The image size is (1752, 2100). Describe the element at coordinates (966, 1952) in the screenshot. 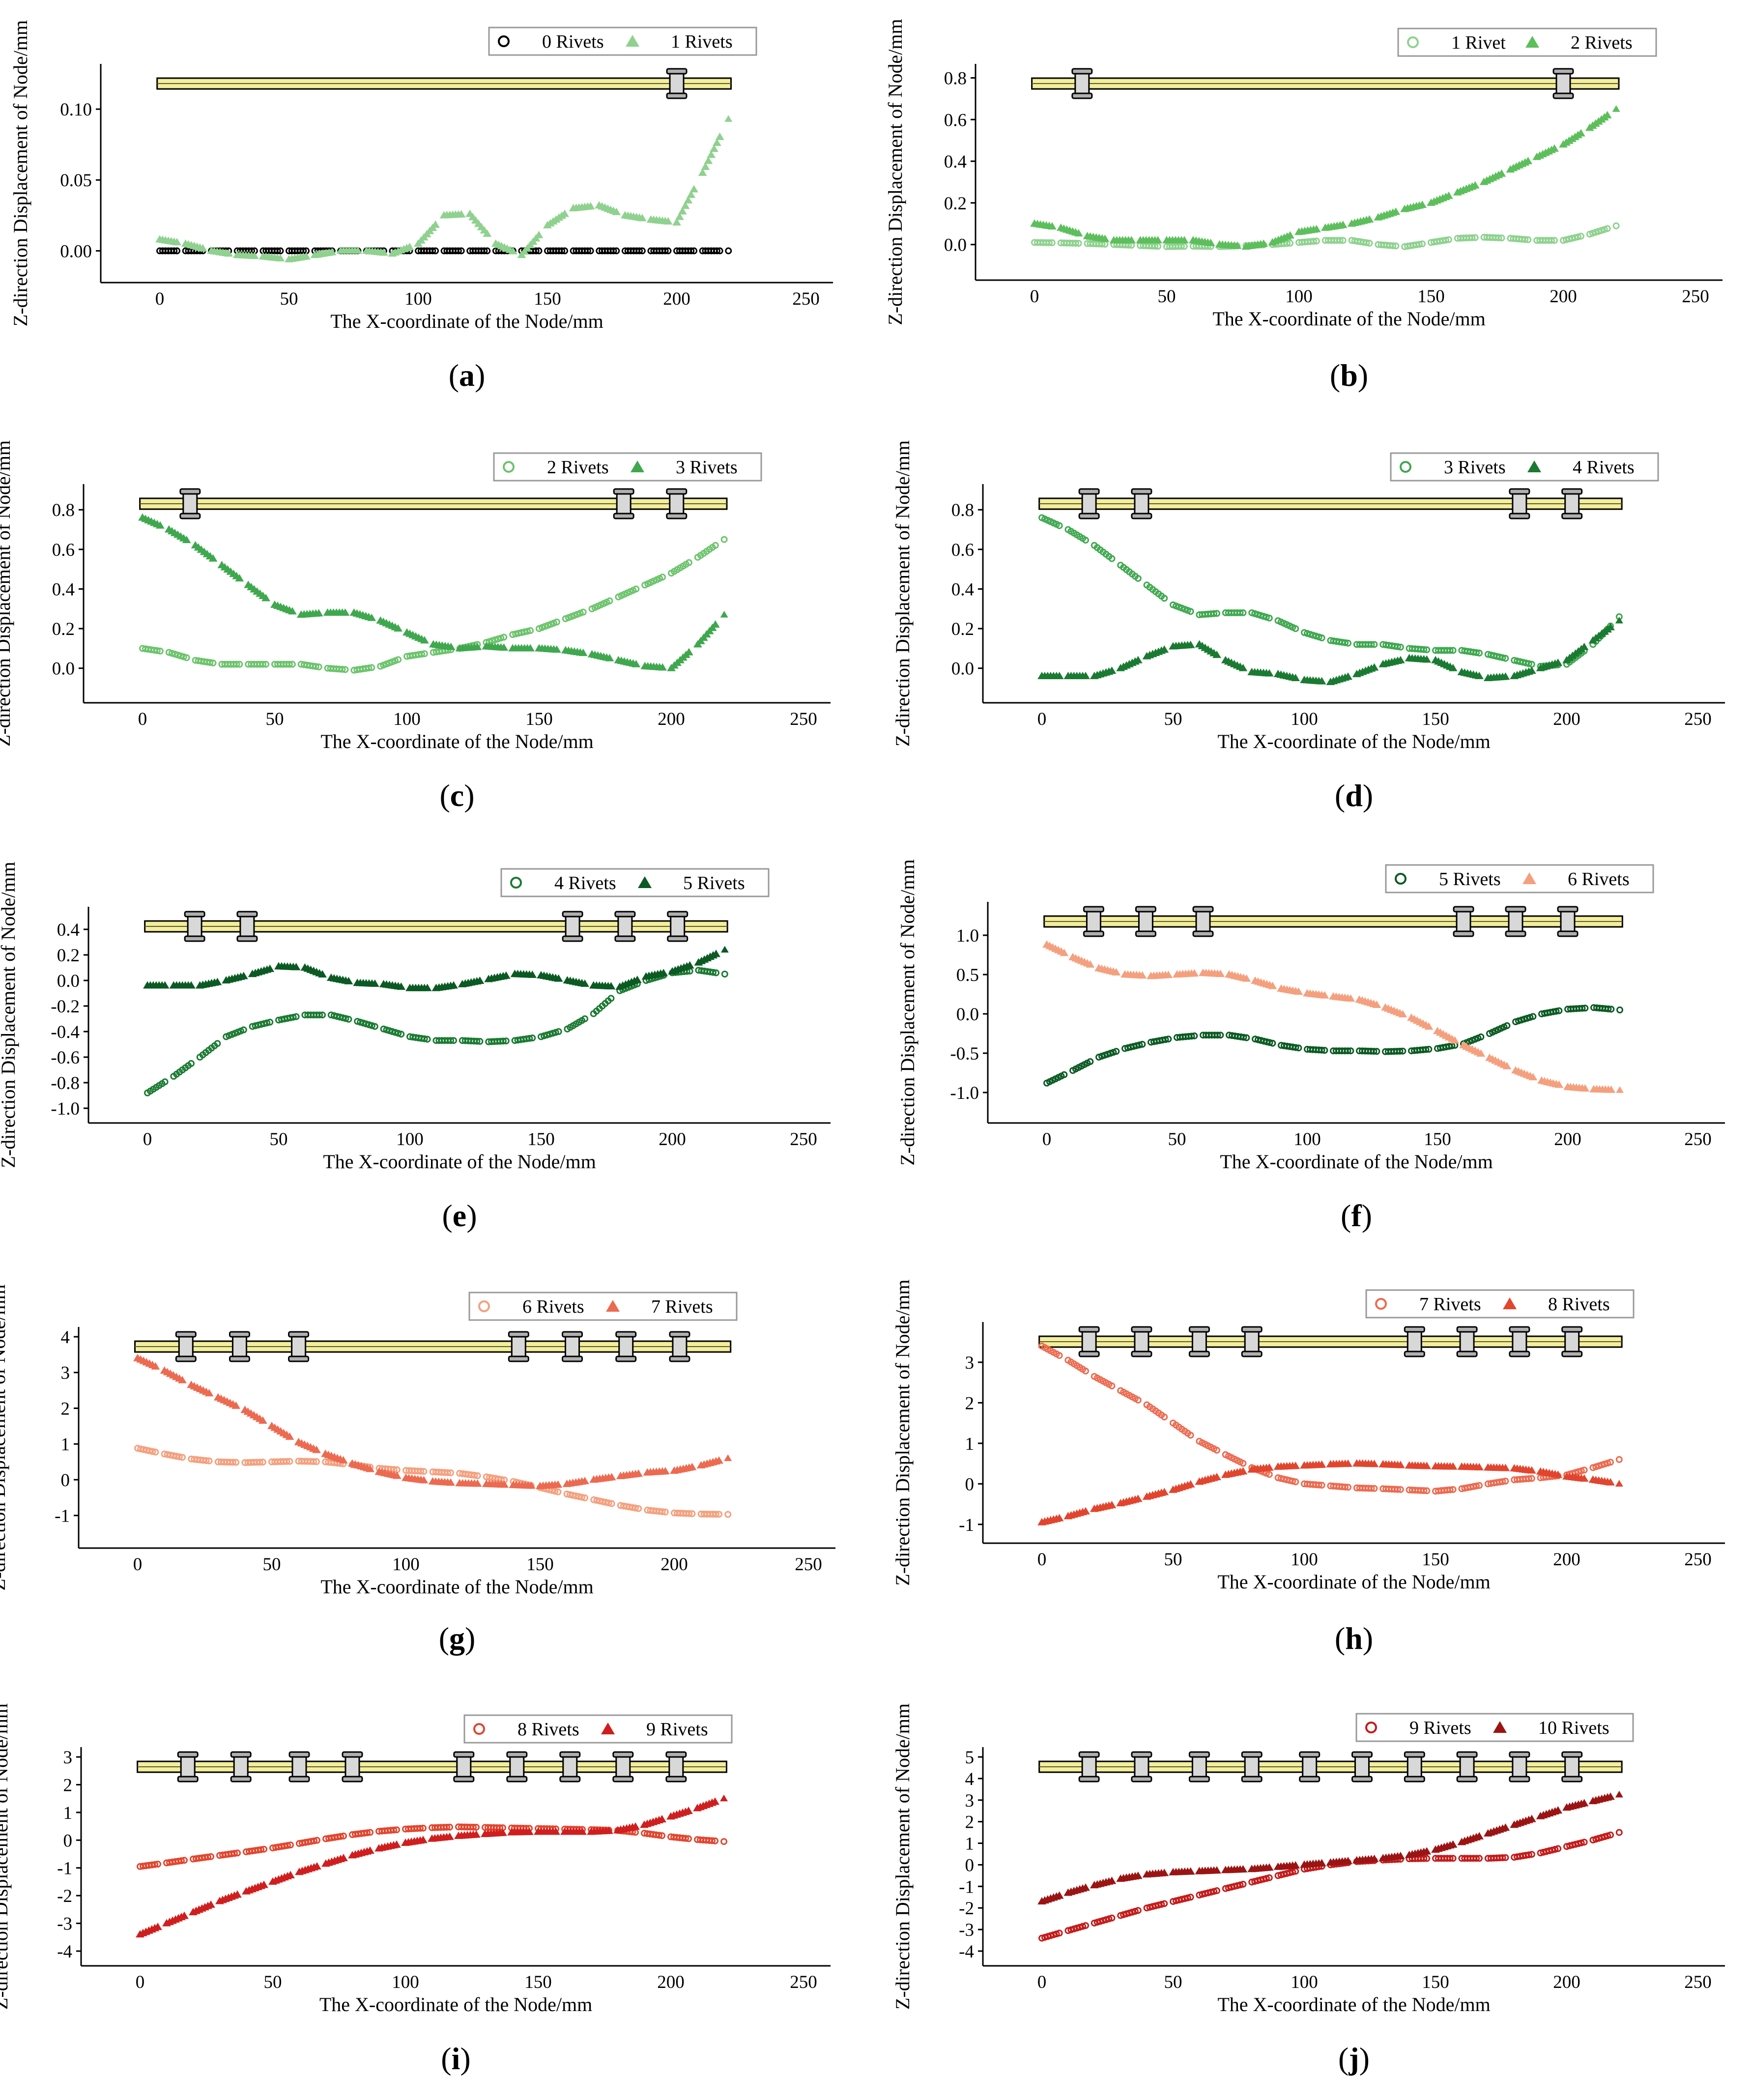

I see `y-tick-label: -4` at that location.